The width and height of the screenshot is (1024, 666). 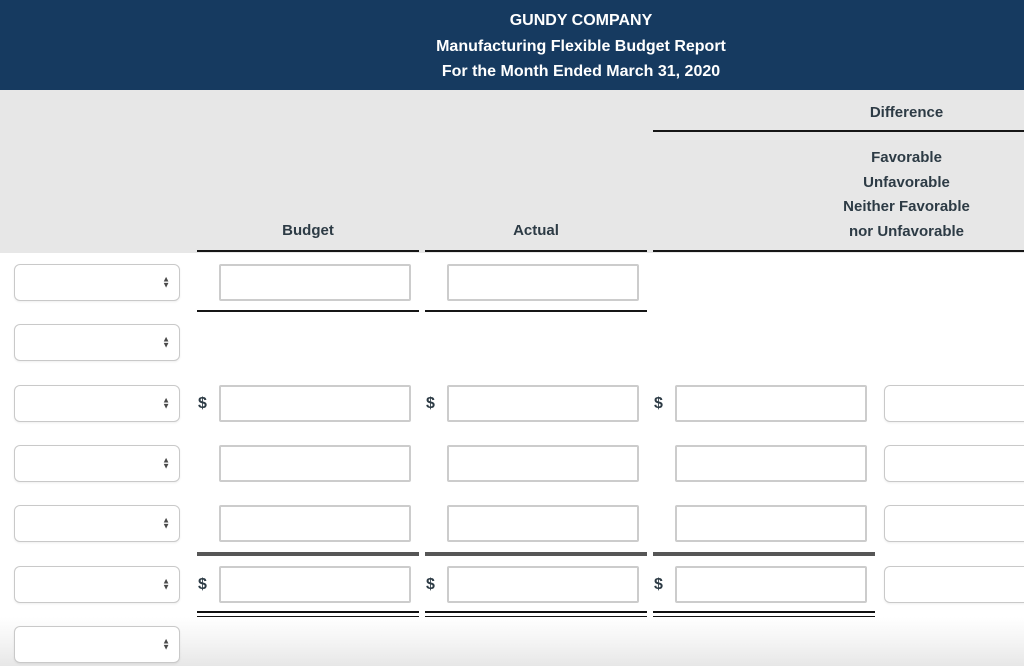 What do you see at coordinates (315, 463) in the screenshot?
I see `budget-input-row4` at bounding box center [315, 463].